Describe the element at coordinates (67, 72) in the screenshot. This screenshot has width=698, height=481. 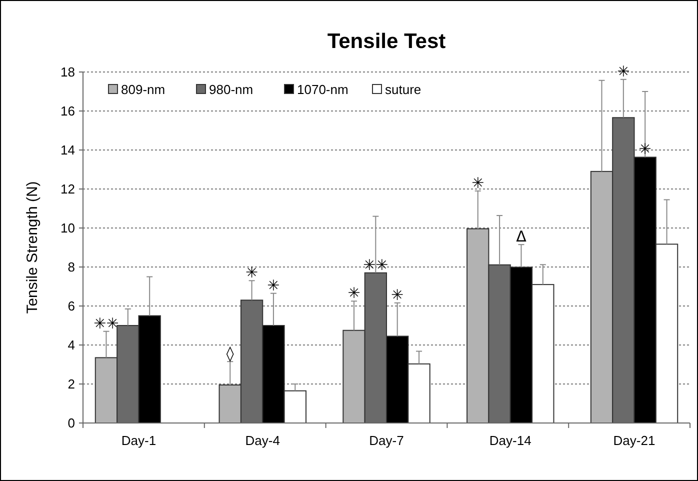
I see `y-tick-label: 18` at that location.